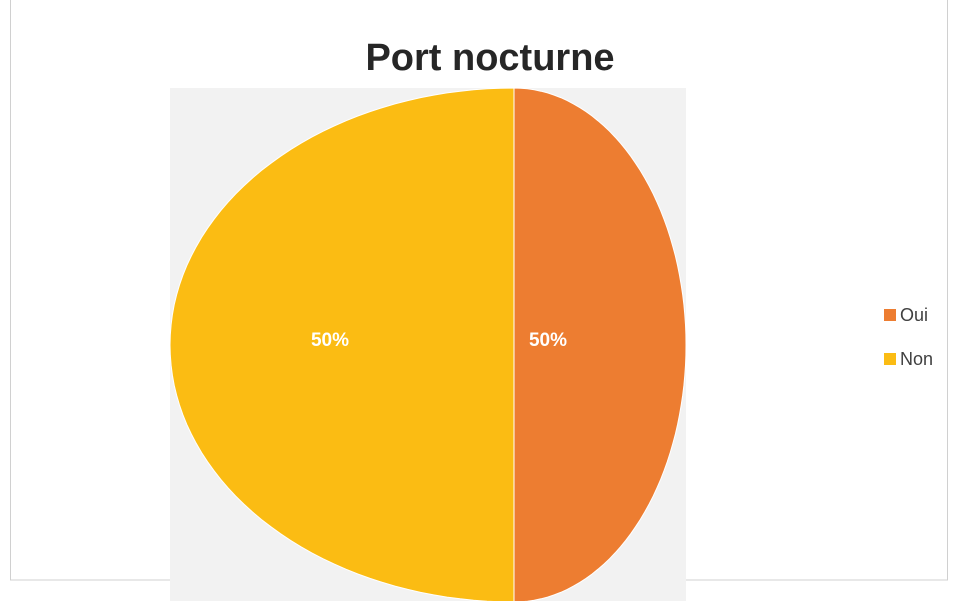 The width and height of the screenshot is (958, 606). What do you see at coordinates (914, 315) in the screenshot?
I see `legend-label: Oui` at bounding box center [914, 315].